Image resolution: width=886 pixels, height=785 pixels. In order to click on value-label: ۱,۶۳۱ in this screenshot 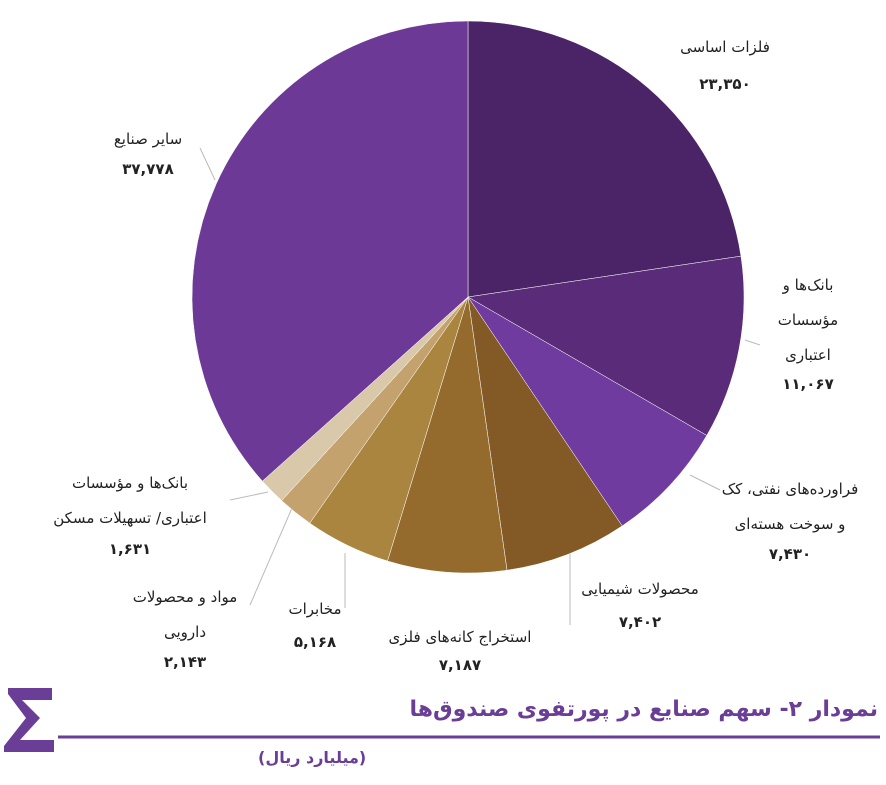, I will do `click(130, 549)`.